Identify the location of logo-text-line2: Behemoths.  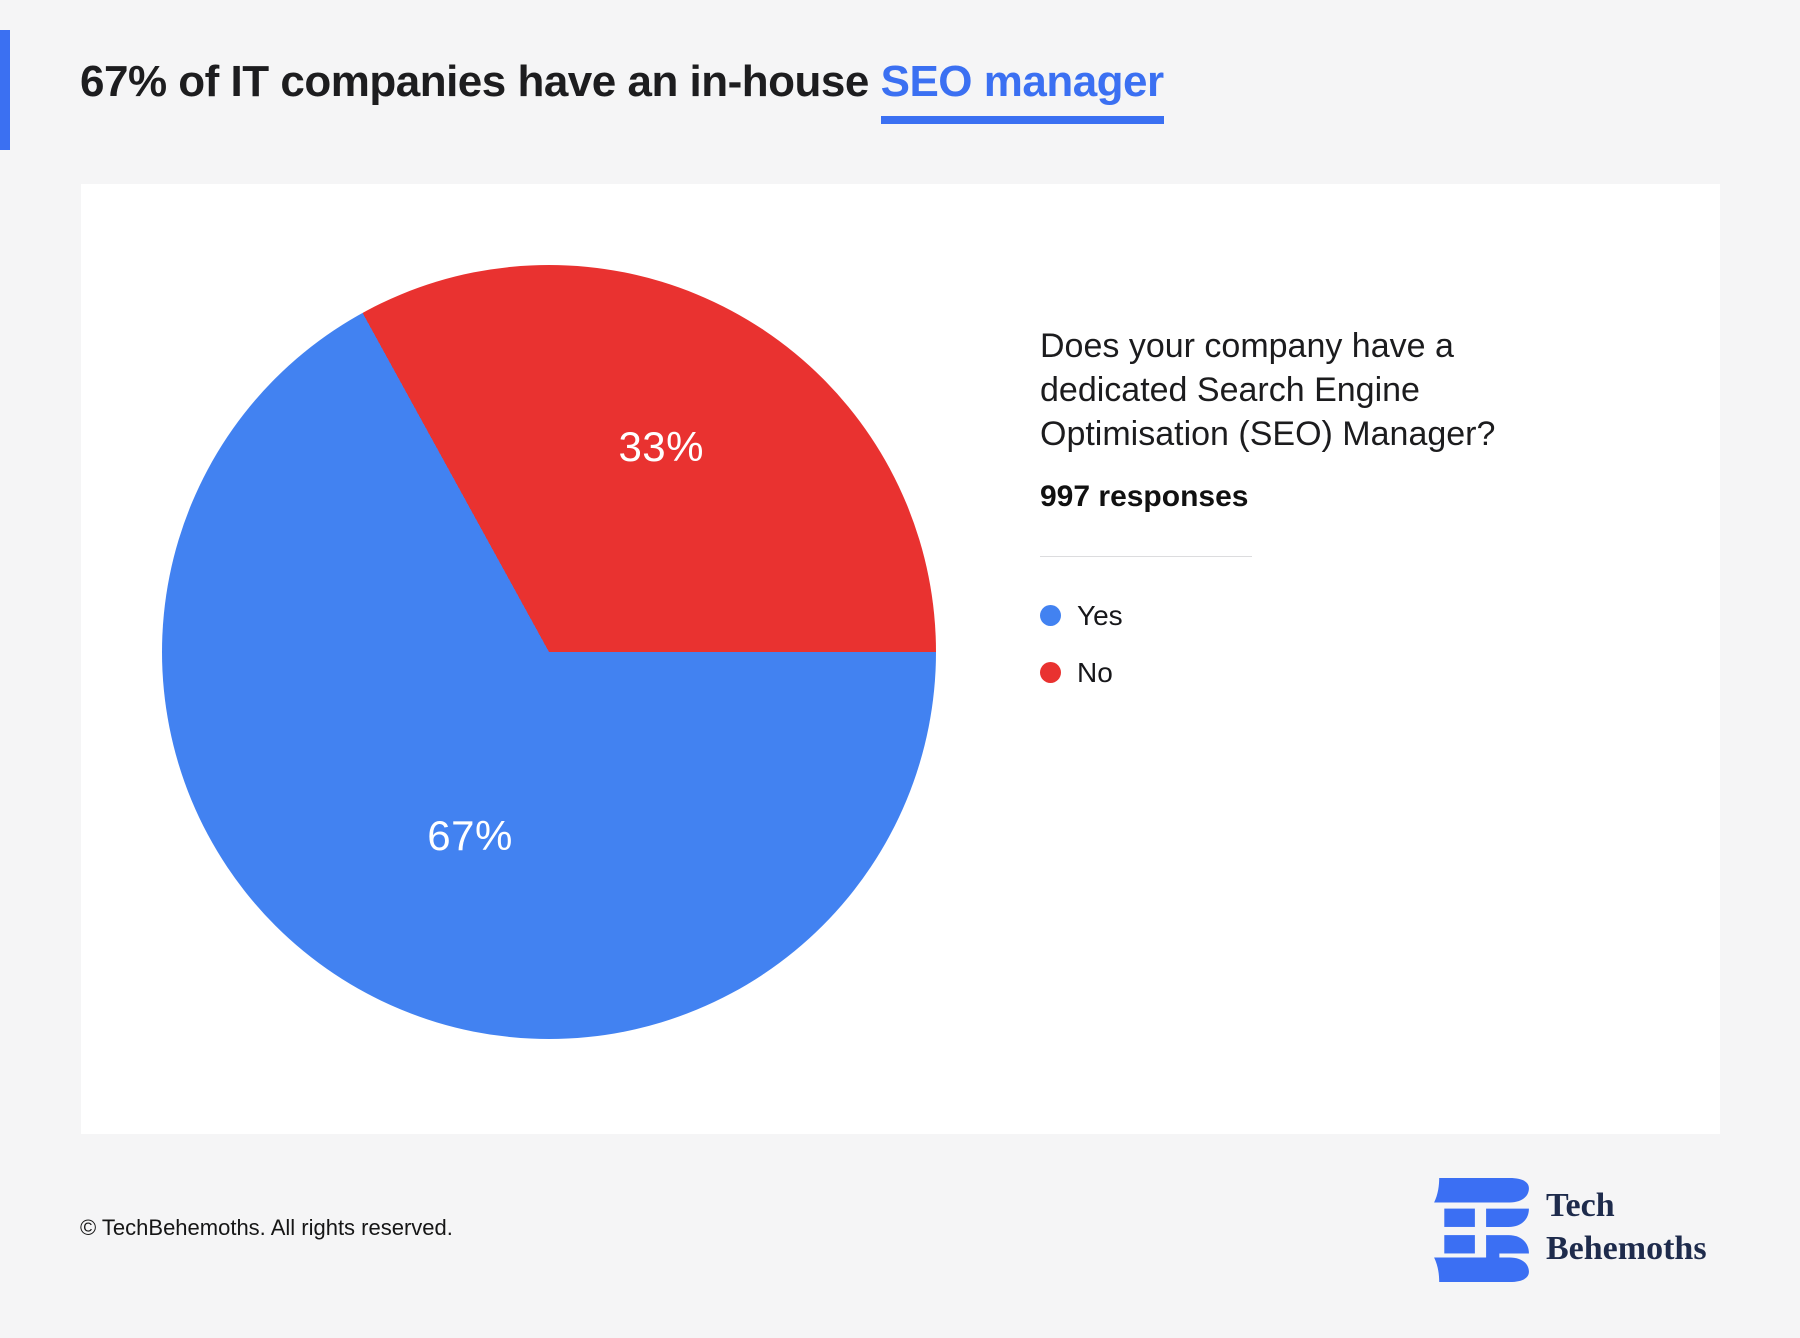
(1626, 1248).